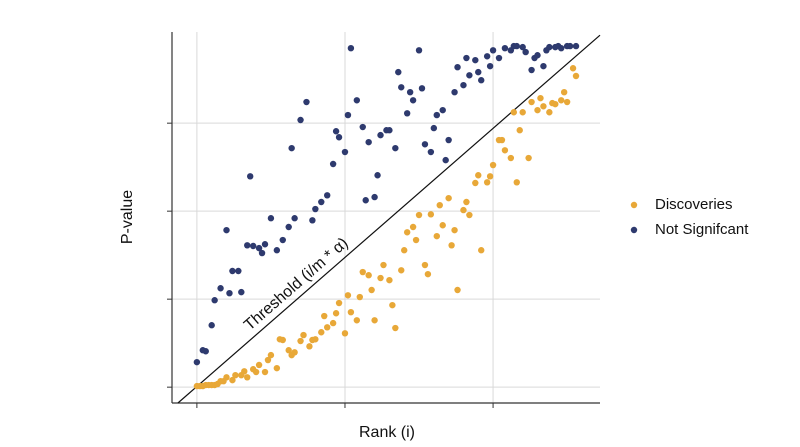 The width and height of the screenshot is (800, 447). Describe the element at coordinates (127, 217) in the screenshot. I see `y-axis-label: P-value` at that location.